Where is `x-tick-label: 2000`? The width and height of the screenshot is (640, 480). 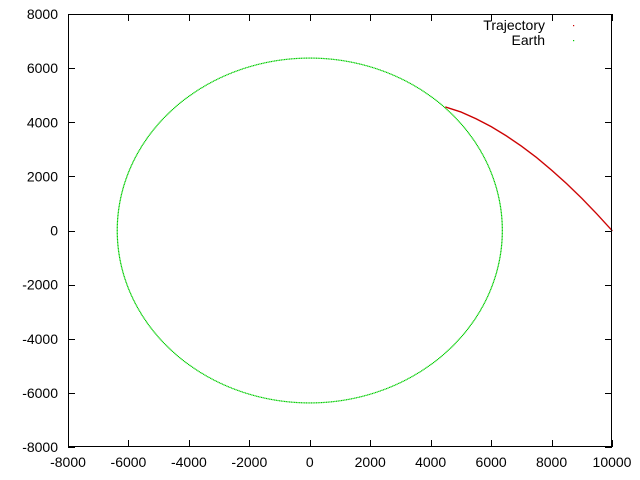
x-tick-label: 2000 is located at coordinates (370, 462).